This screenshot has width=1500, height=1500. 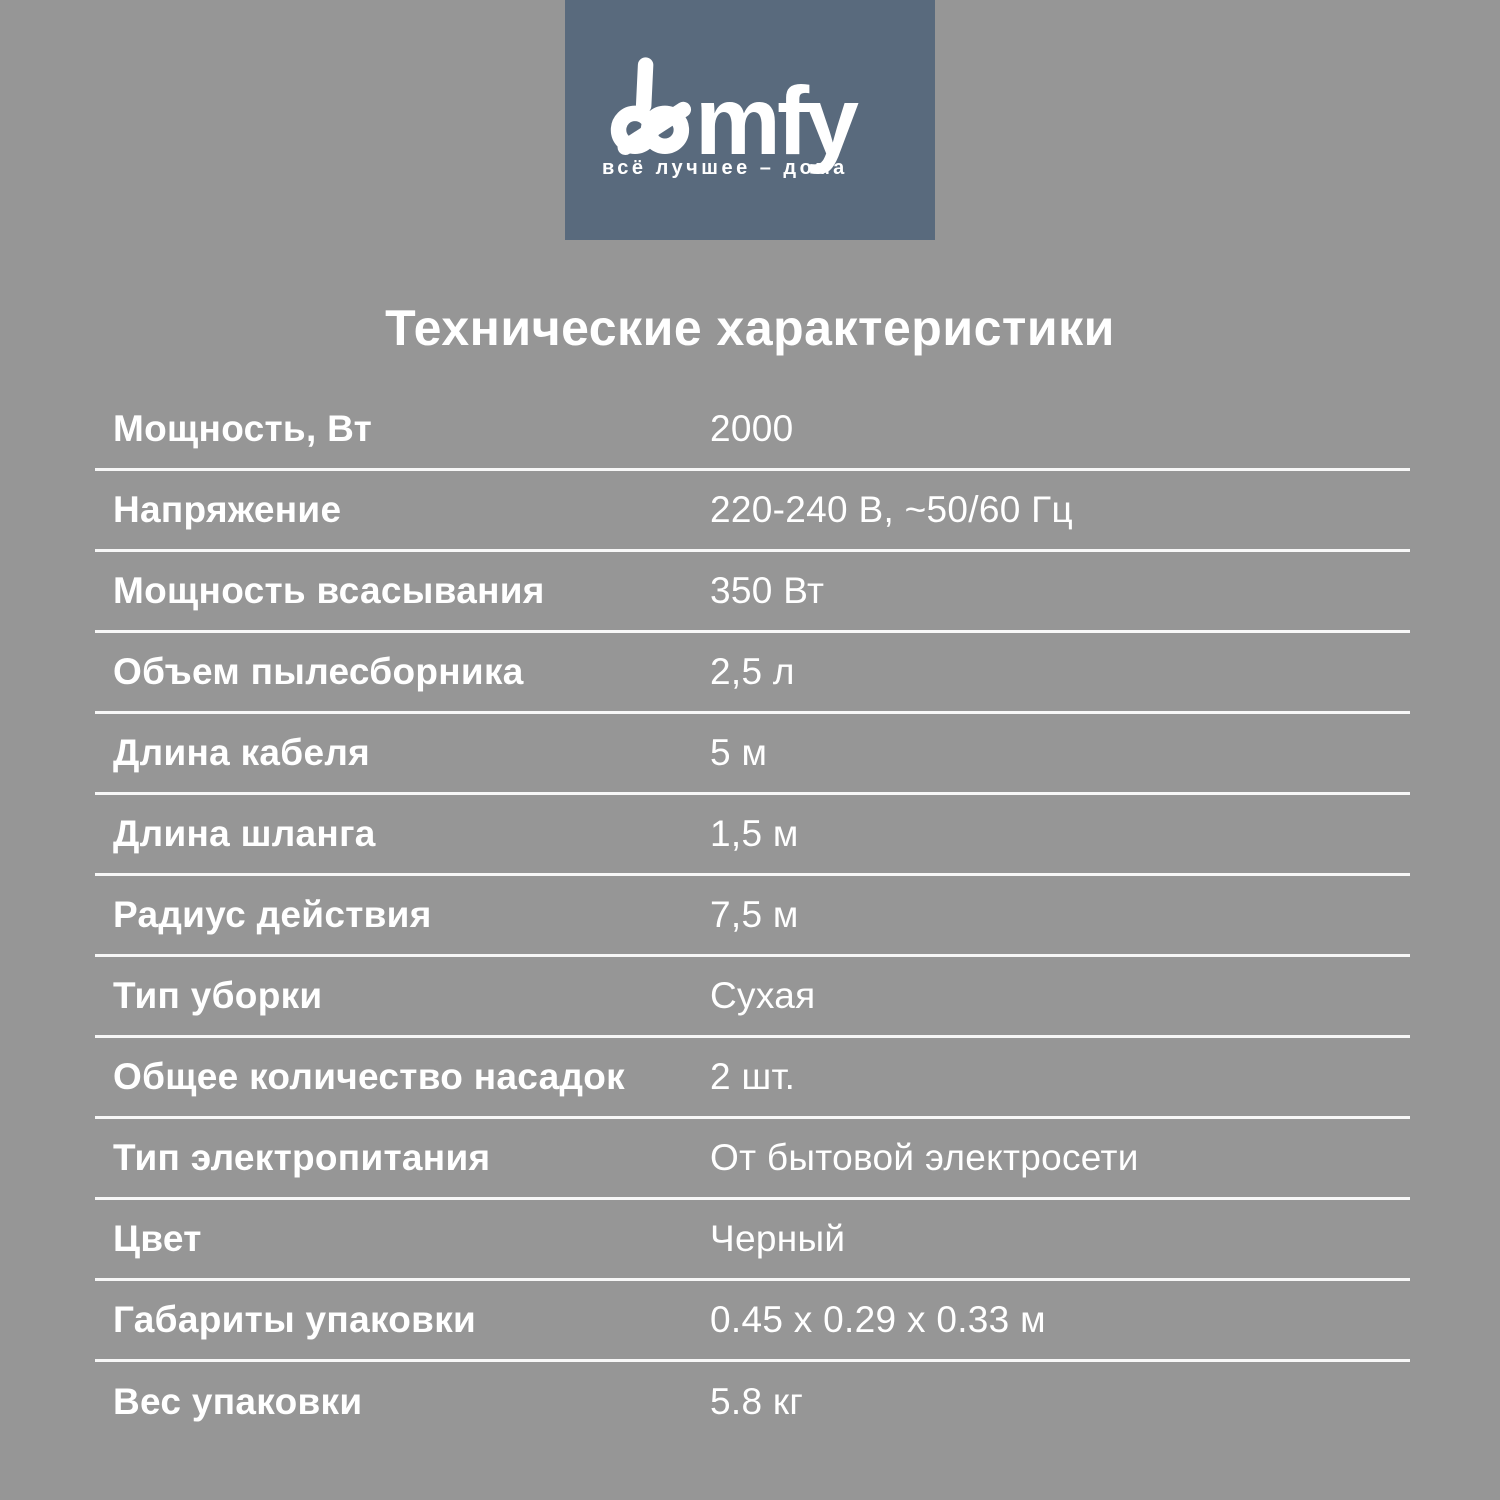 I want to click on row-label: Длина кабеля, so click(x=242, y=752).